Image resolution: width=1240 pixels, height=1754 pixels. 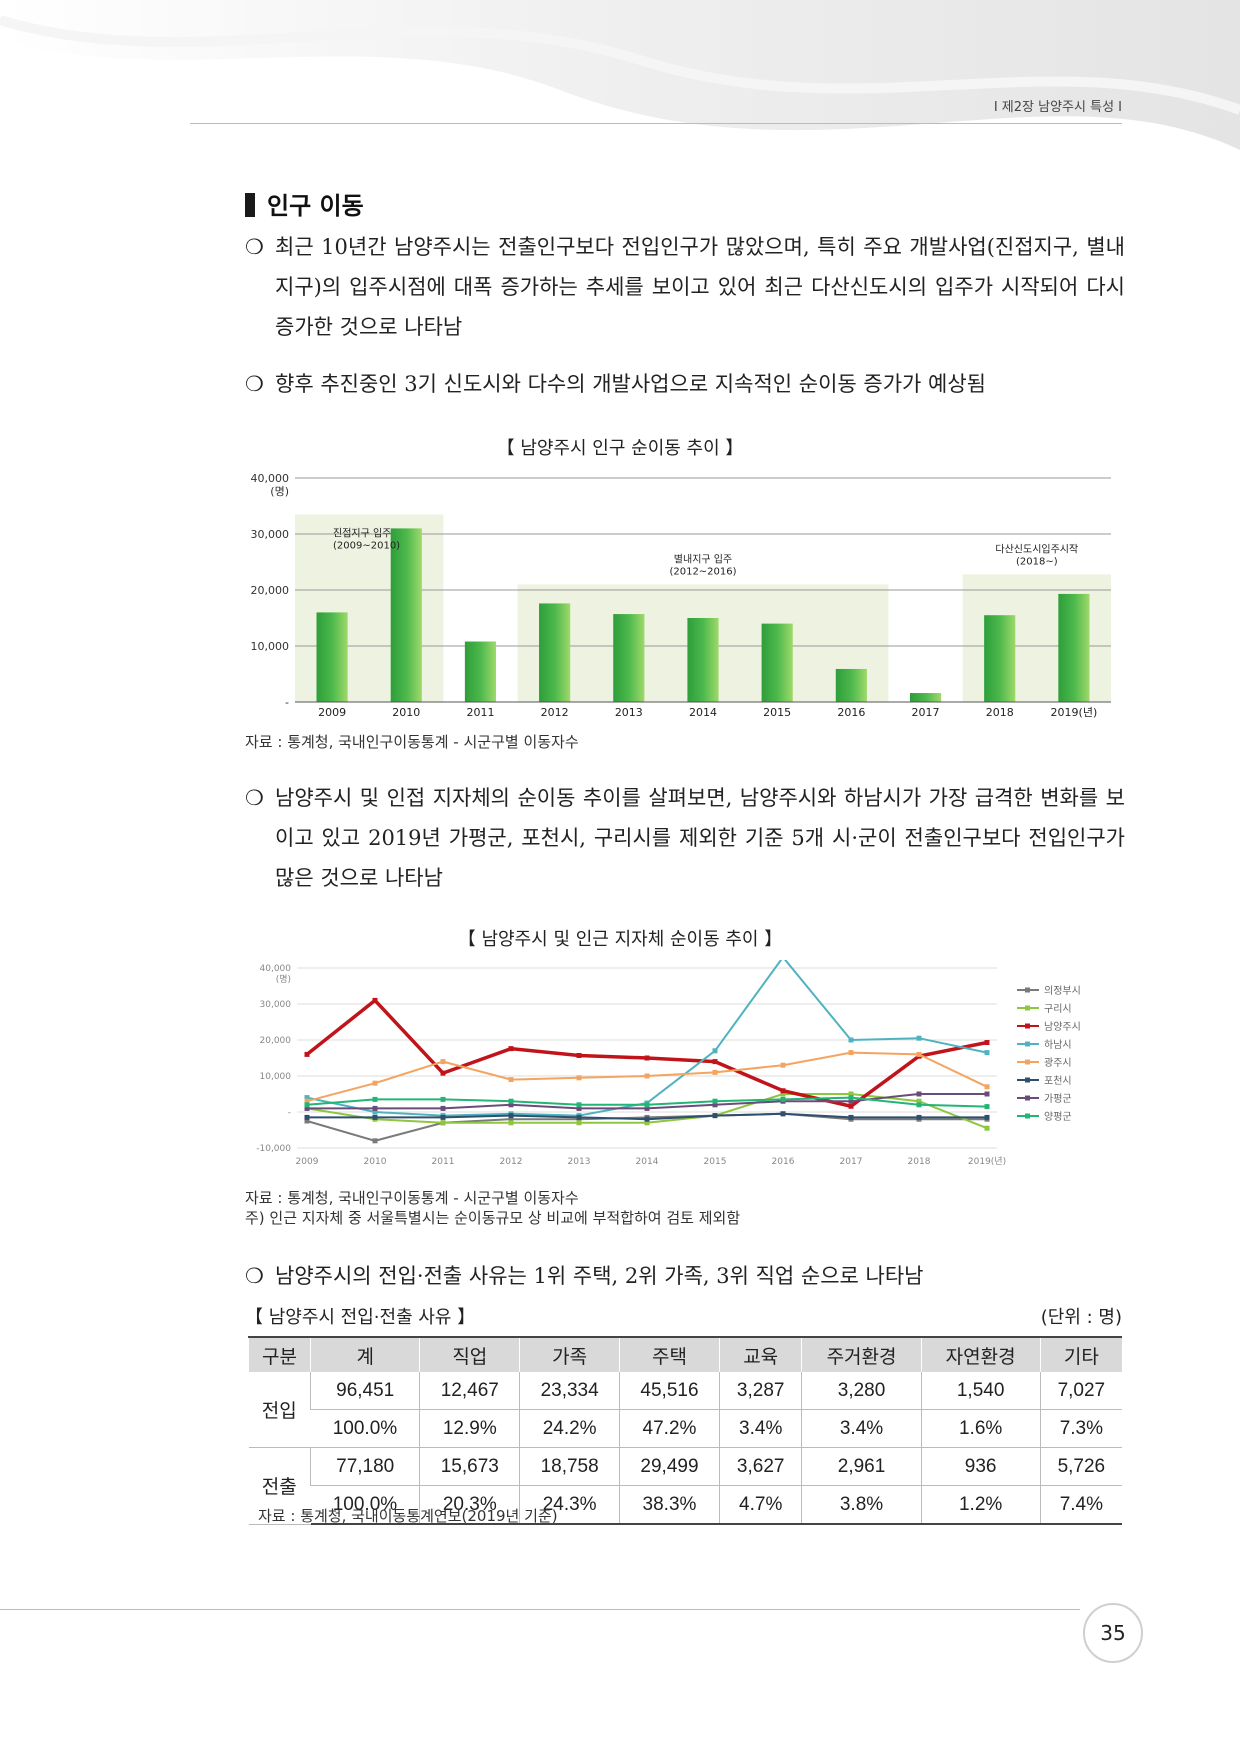 I want to click on header-cell: 교육, so click(x=760, y=1354).